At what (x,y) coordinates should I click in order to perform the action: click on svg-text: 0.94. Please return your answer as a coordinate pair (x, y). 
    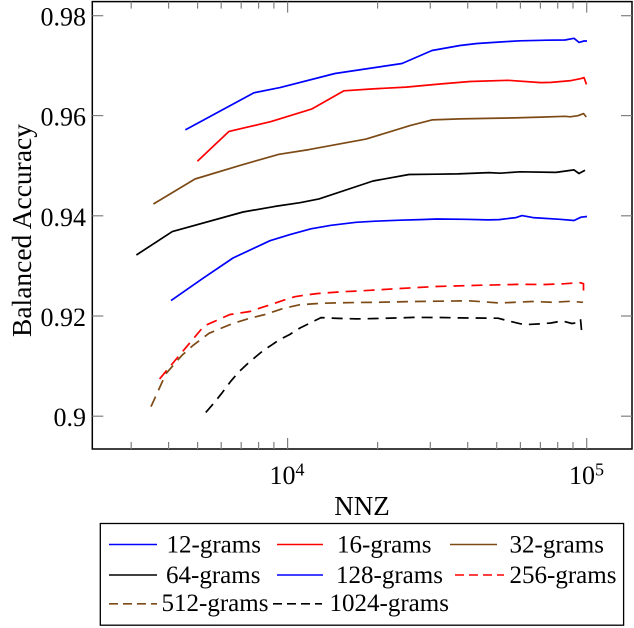
    Looking at the image, I should click on (64, 217).